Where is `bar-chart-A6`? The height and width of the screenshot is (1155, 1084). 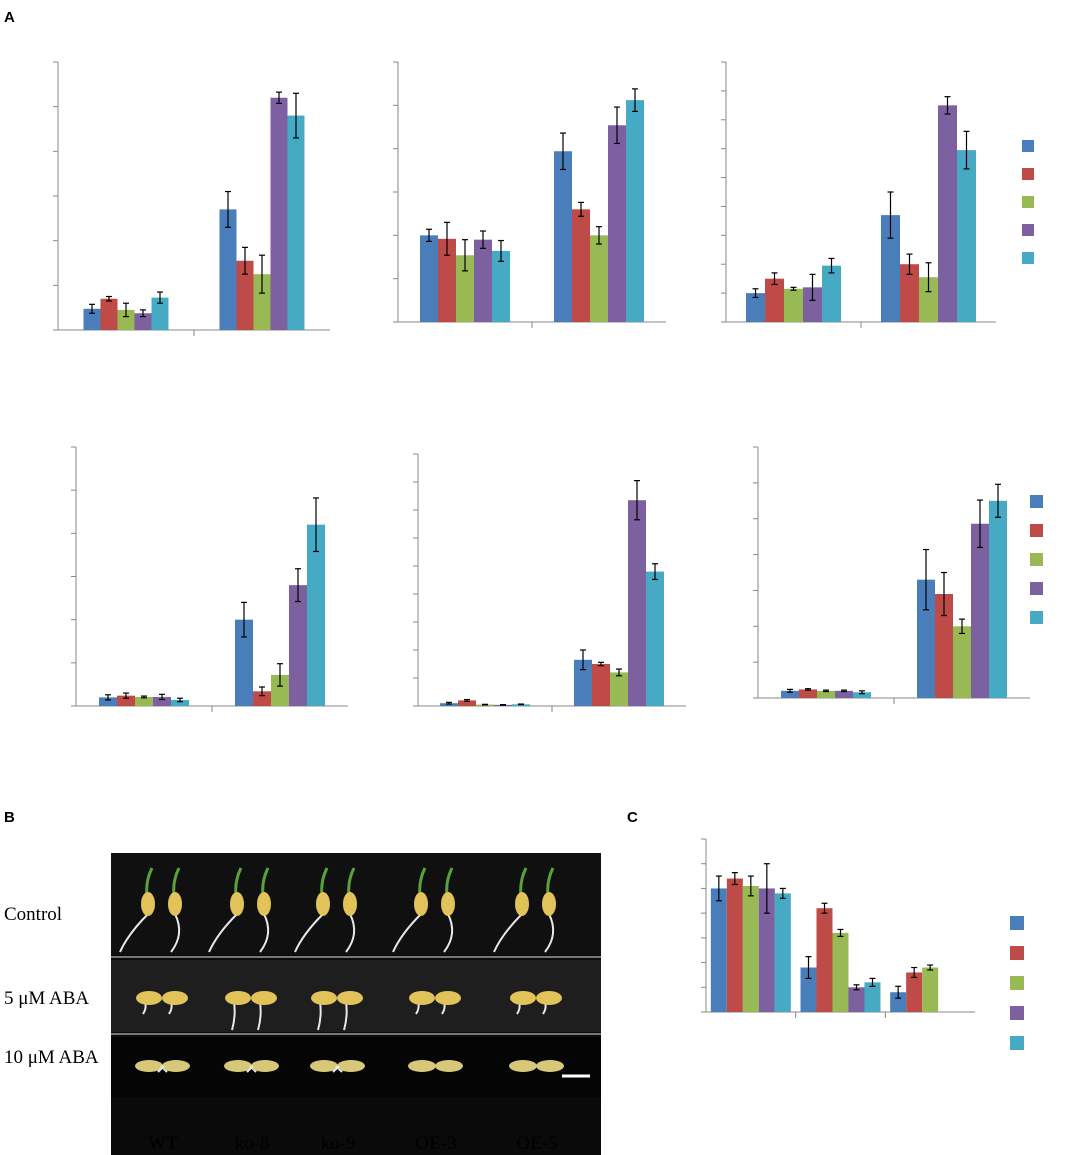
bar-chart-A6 is located at coordinates (898, 575).